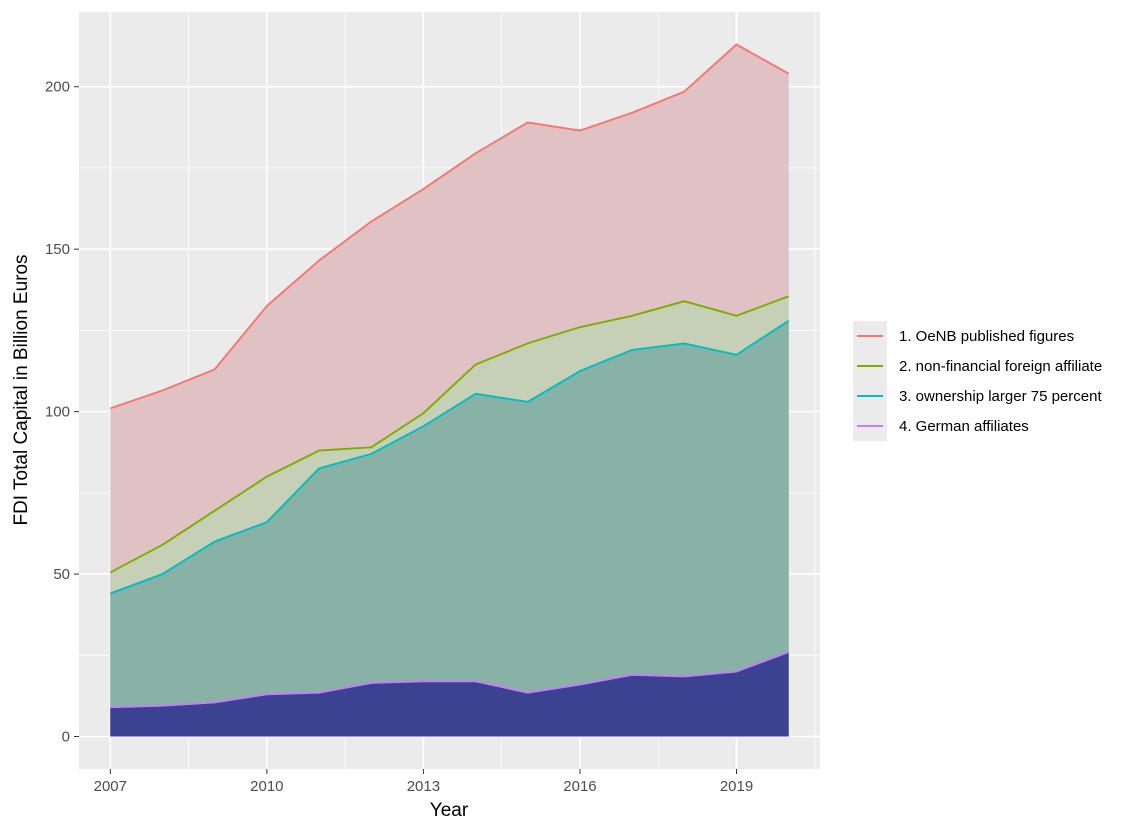 The height and width of the screenshot is (821, 1143). What do you see at coordinates (61, 574) in the screenshot?
I see `y-tick-label: 50` at bounding box center [61, 574].